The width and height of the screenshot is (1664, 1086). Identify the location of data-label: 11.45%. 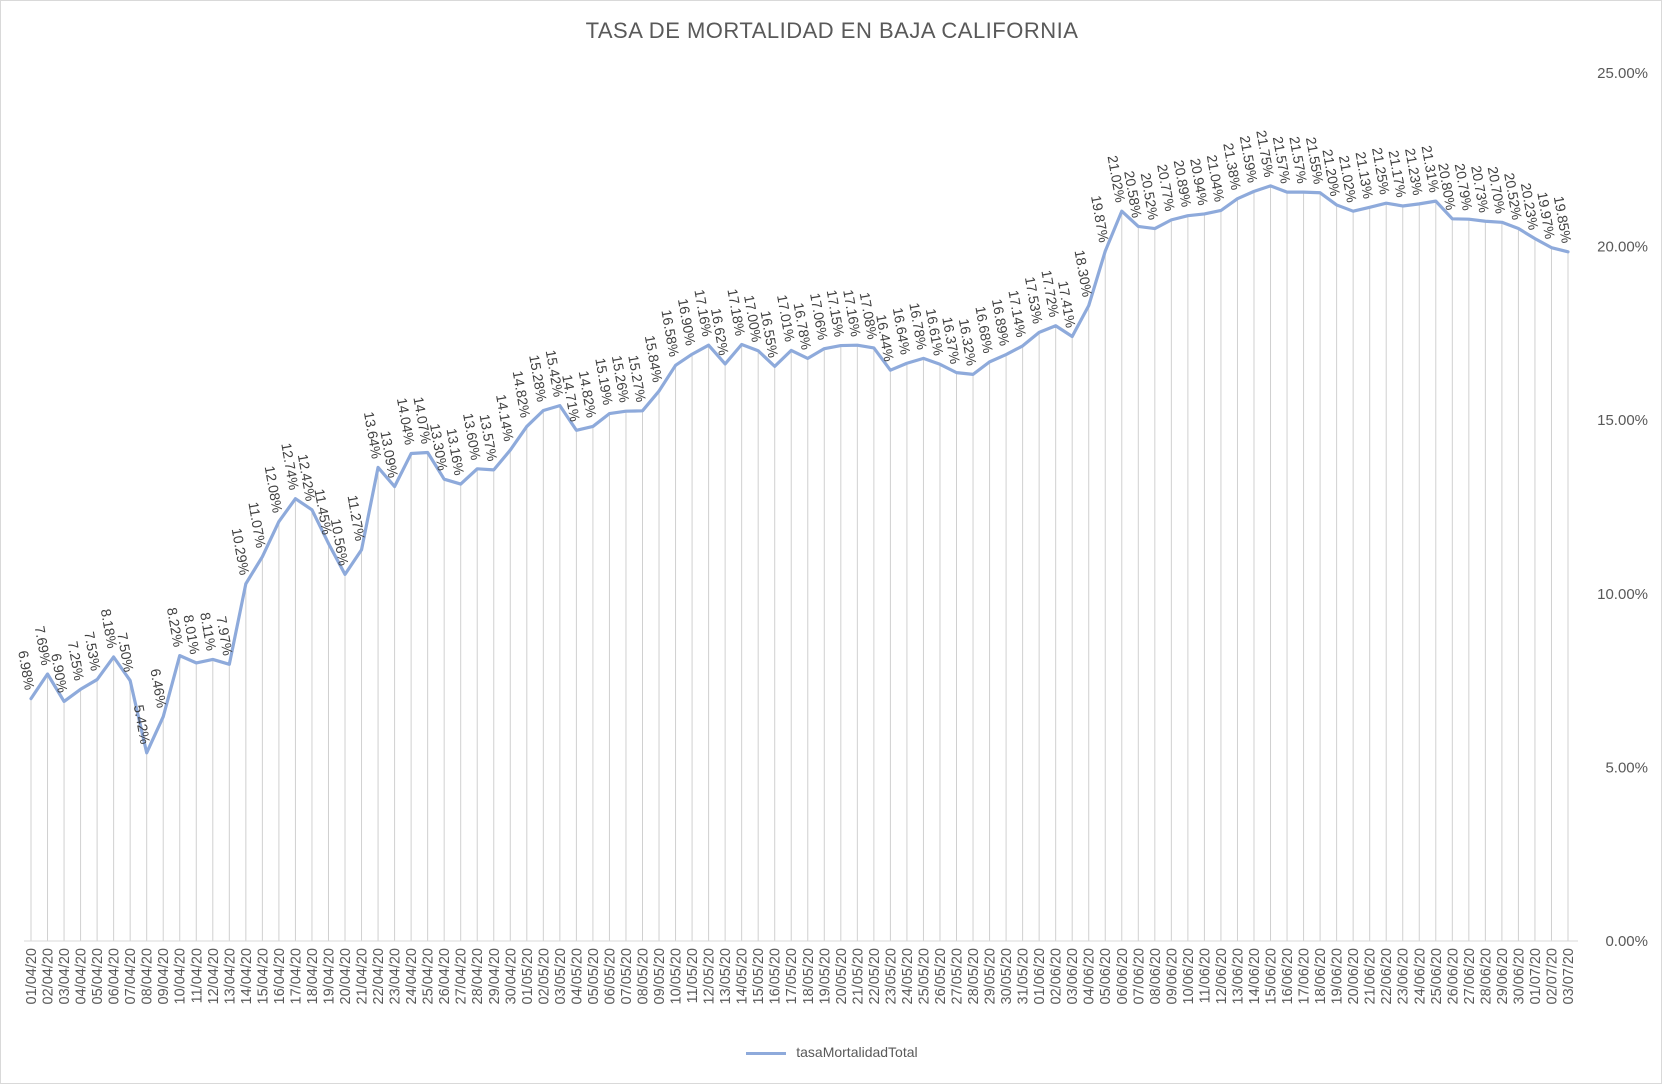
(323, 511).